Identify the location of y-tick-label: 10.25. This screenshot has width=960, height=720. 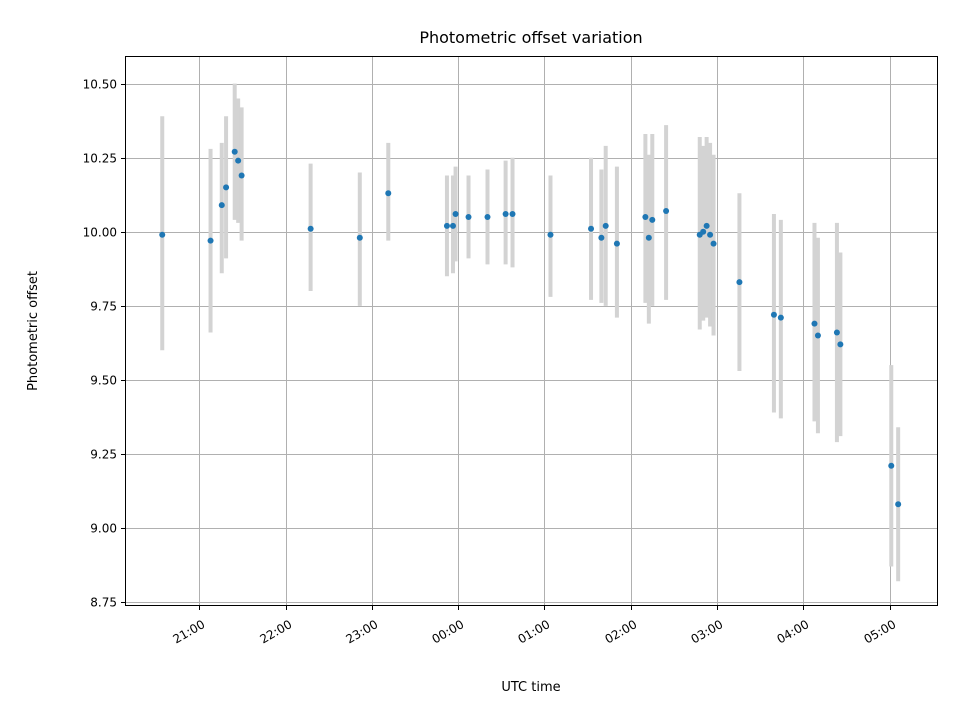
(100, 159).